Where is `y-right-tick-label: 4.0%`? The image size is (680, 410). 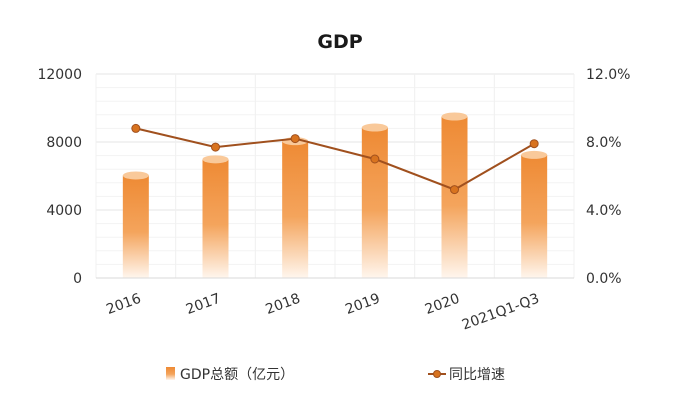 y-right-tick-label: 4.0% is located at coordinates (604, 211).